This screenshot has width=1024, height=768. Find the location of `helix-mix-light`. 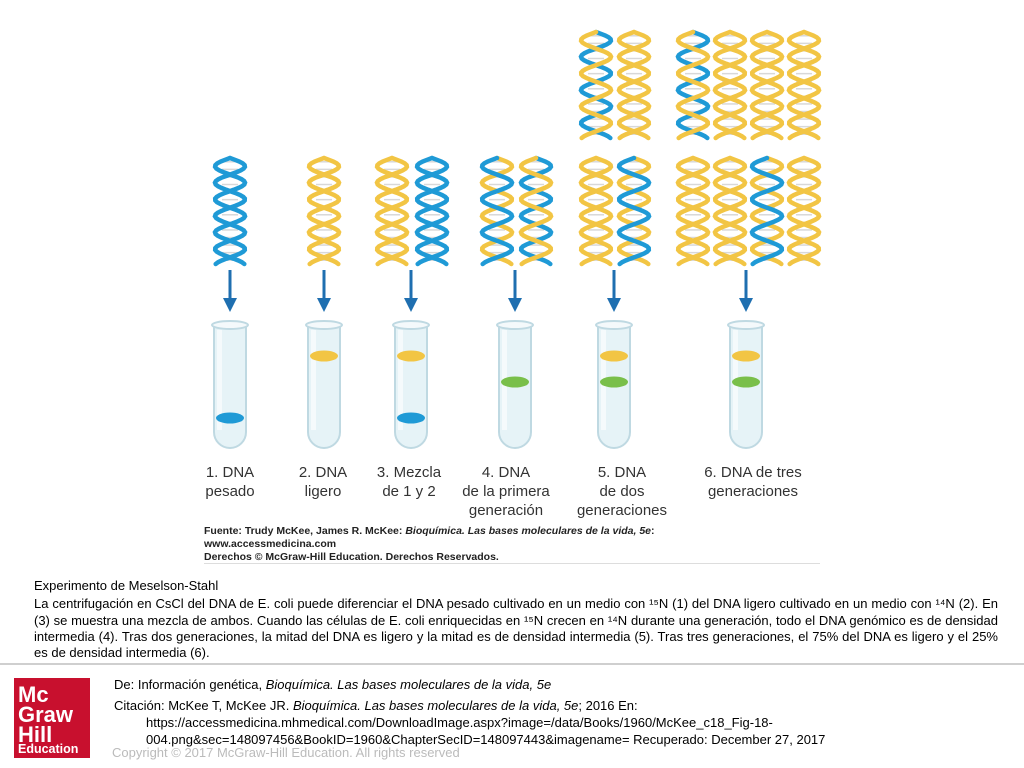

helix-mix-light is located at coordinates (392, 211).